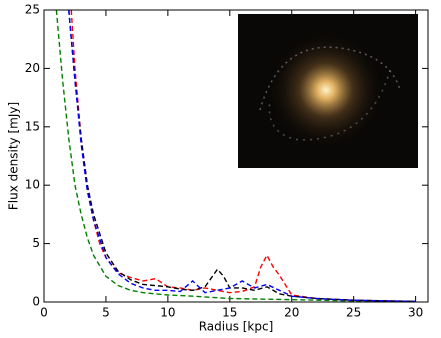  Describe the element at coordinates (36, 302) in the screenshot. I see `y-tick-label: 0` at that location.